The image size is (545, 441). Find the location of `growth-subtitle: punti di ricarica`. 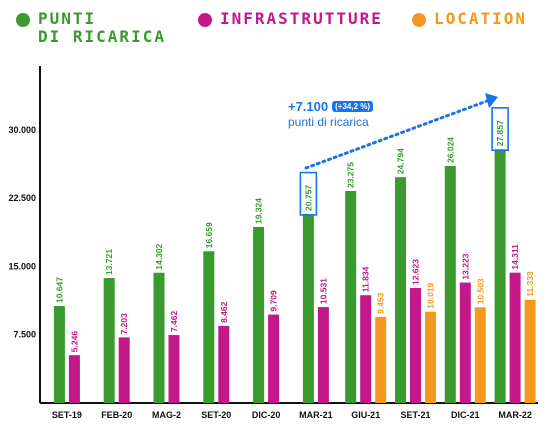

growth-subtitle: punti di ricarica is located at coordinates (328, 122).